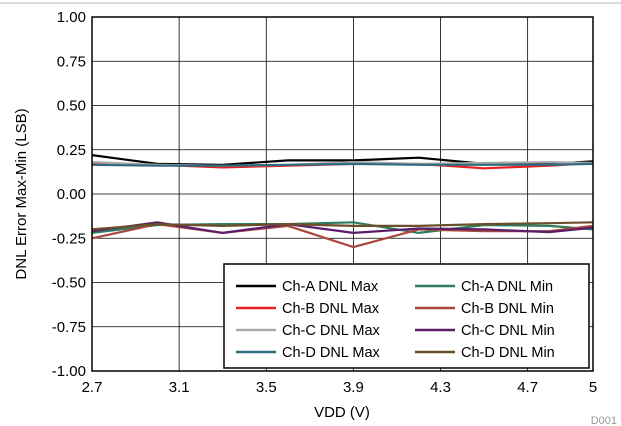 The height and width of the screenshot is (426, 621). What do you see at coordinates (69, 371) in the screenshot?
I see `y-tick-label: -1.00` at bounding box center [69, 371].